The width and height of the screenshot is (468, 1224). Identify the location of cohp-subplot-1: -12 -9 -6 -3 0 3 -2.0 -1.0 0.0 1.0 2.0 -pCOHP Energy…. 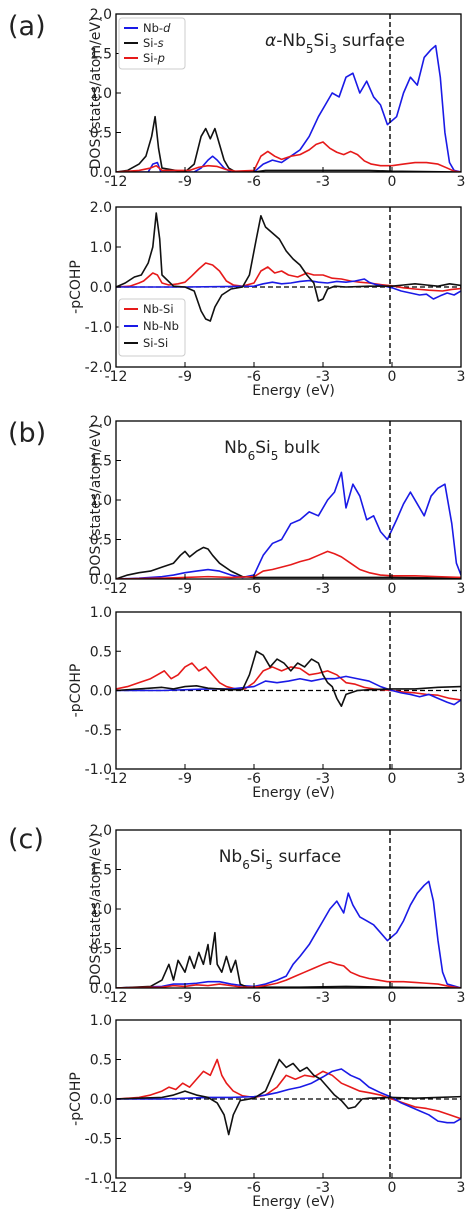
(266, 299).